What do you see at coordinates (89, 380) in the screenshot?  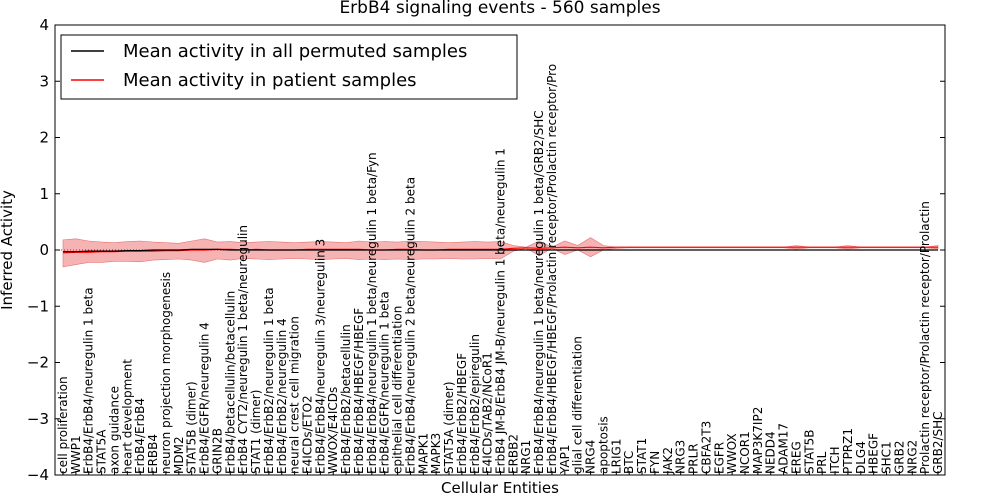 I see `category-label: ErbB4/ErbB4/neuregulin 1 beta` at bounding box center [89, 380].